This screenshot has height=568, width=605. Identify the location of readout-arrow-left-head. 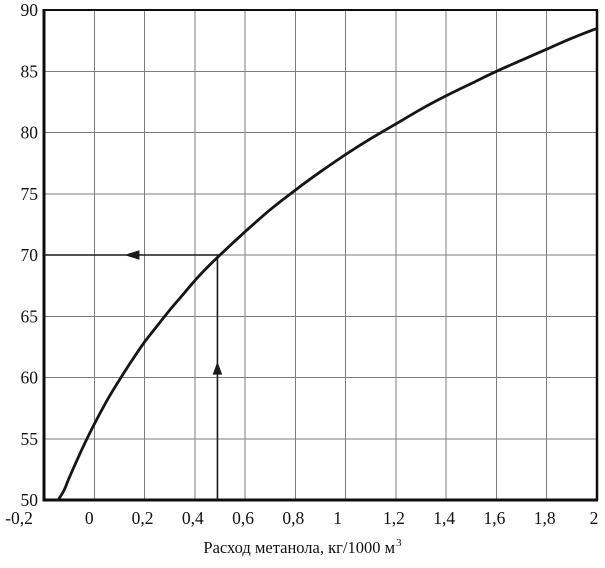
(132, 255).